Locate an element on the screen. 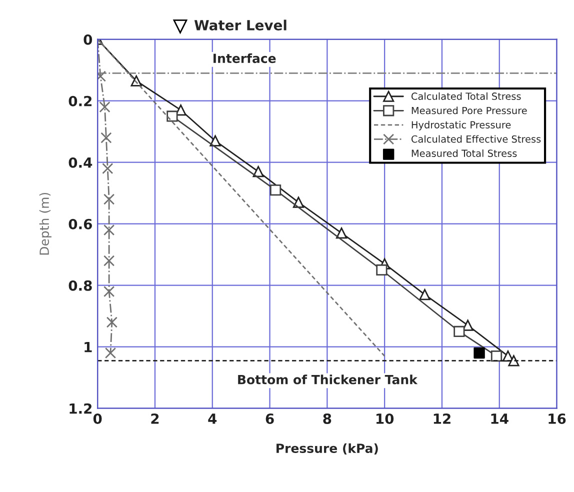 The image size is (574, 492). x-tick-label: 0 is located at coordinates (97, 418).